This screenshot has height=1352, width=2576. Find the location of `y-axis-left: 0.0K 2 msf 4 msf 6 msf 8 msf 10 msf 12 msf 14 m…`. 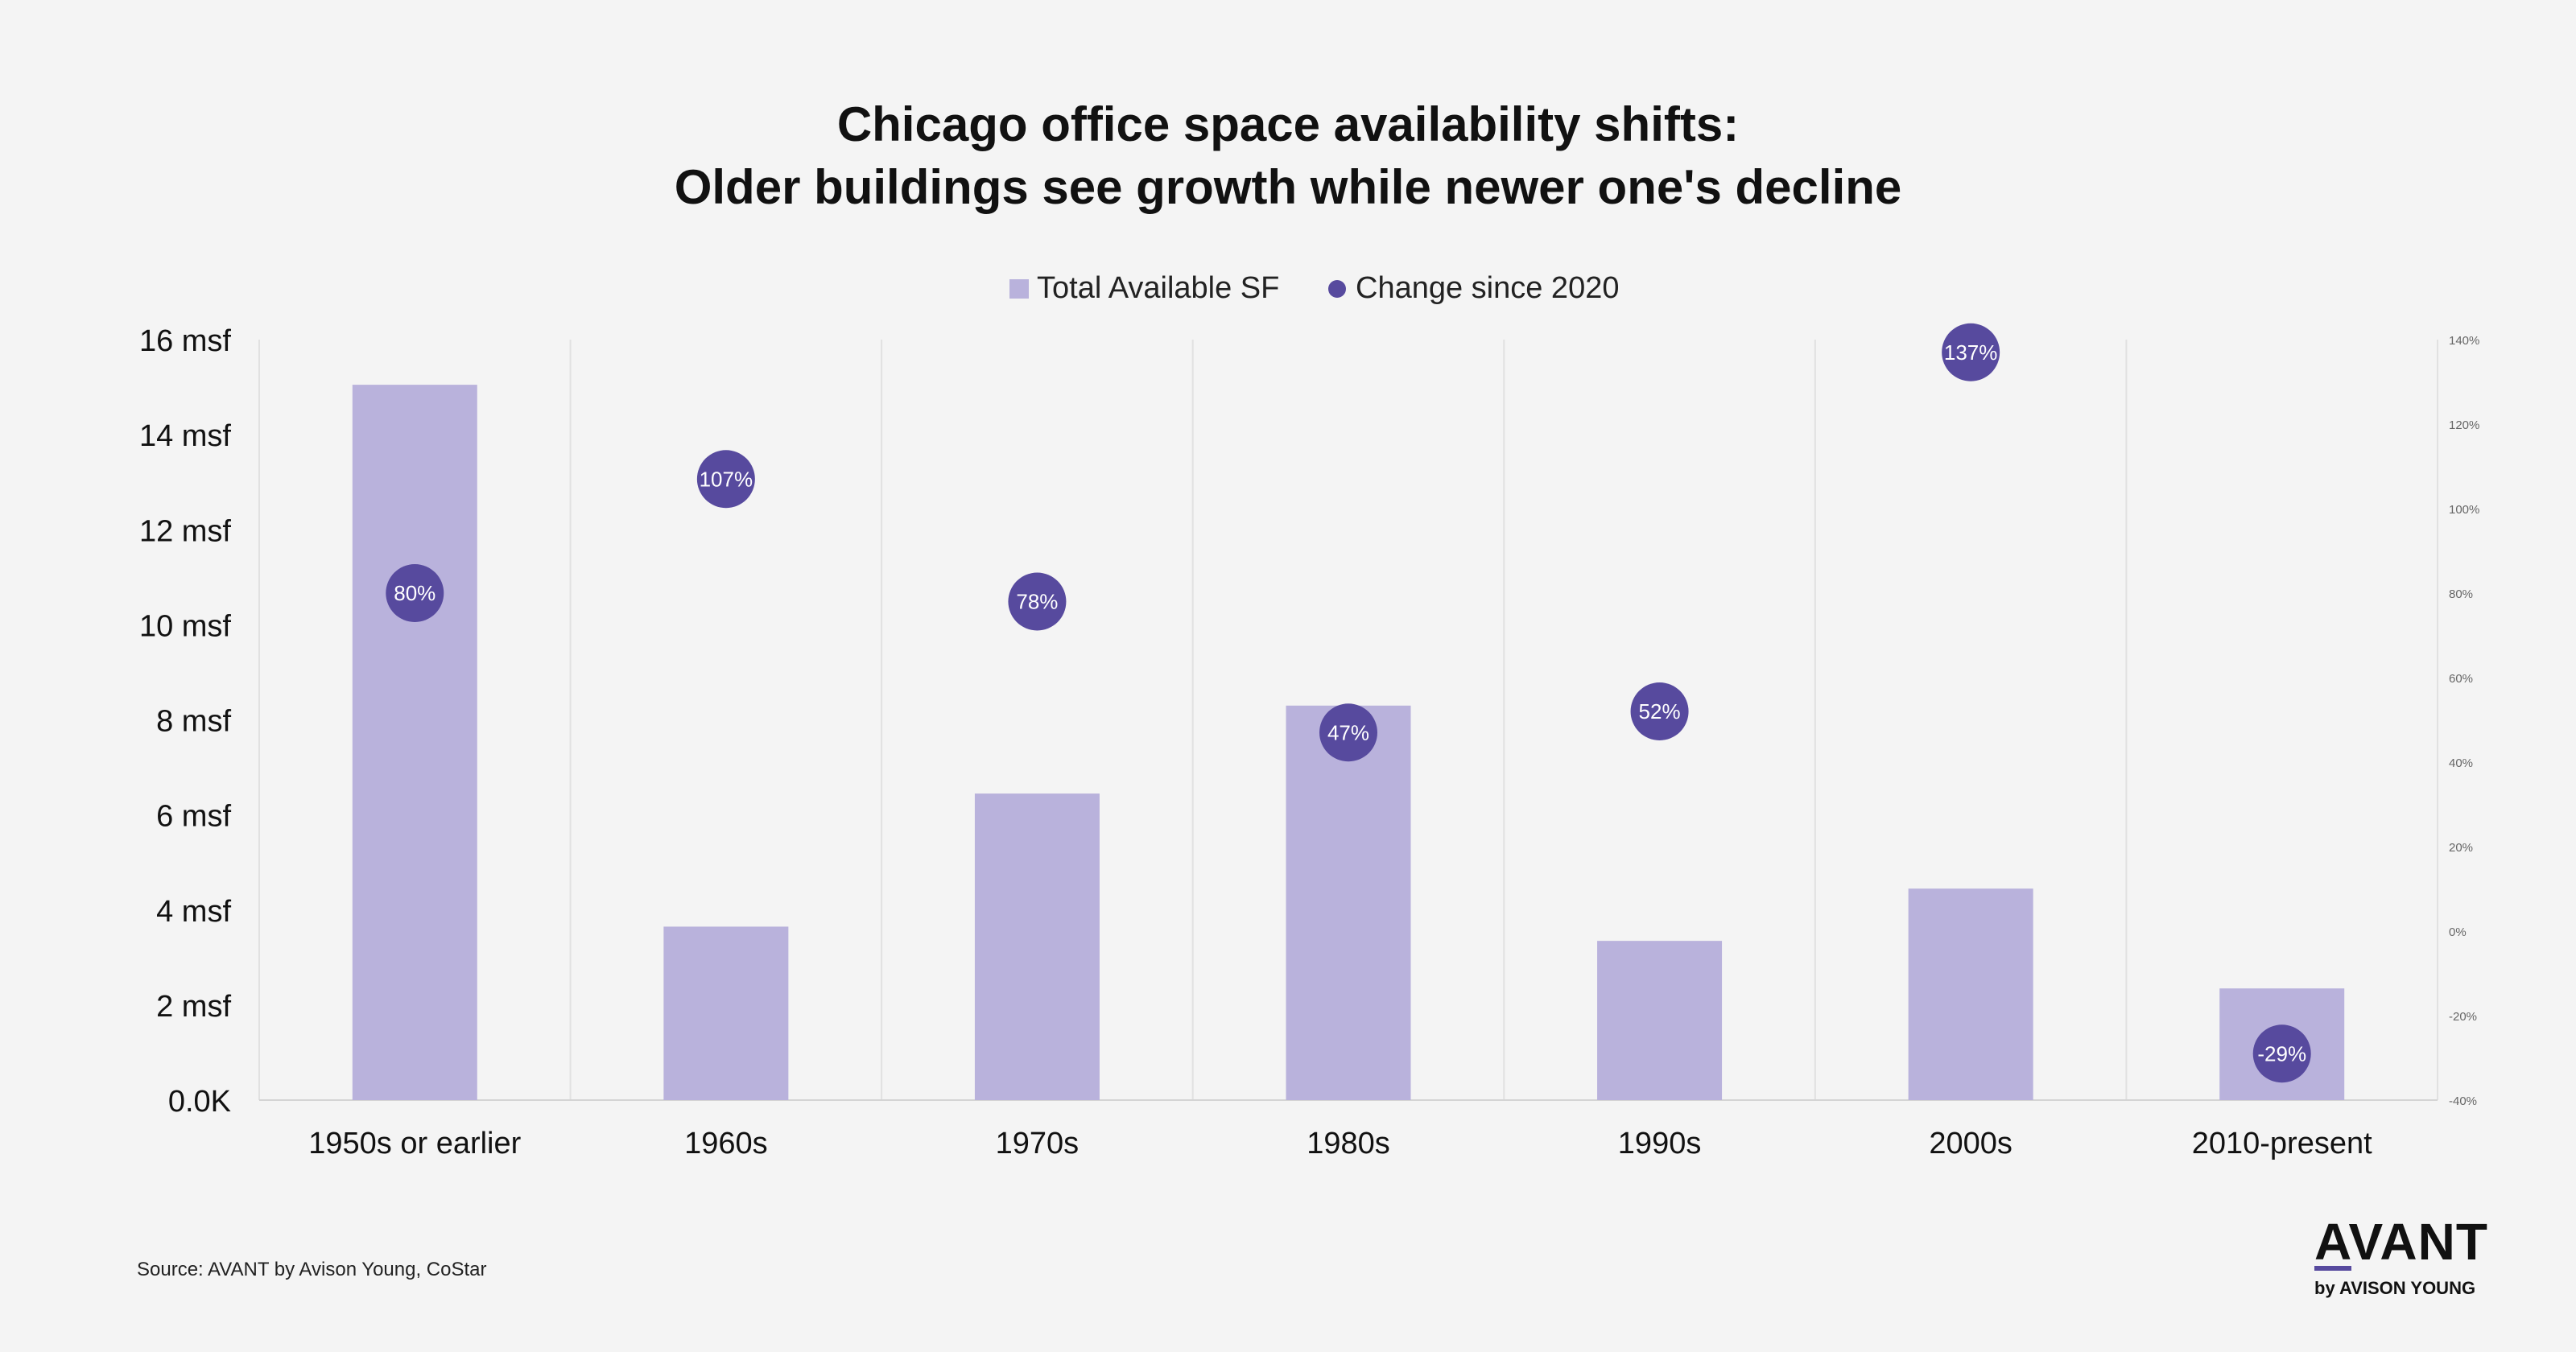

y-axis-left: 0.0K 2 msf 4 msf 6 msf 8 msf 10 msf 12 msf 14 m… is located at coordinates (185, 721).